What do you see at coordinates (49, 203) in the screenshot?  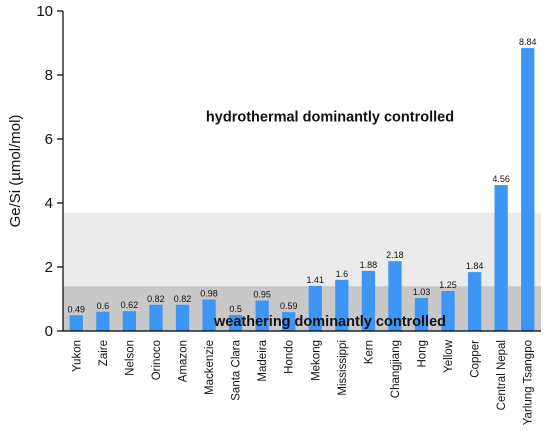 I see `y-tick-label-2: 4` at bounding box center [49, 203].